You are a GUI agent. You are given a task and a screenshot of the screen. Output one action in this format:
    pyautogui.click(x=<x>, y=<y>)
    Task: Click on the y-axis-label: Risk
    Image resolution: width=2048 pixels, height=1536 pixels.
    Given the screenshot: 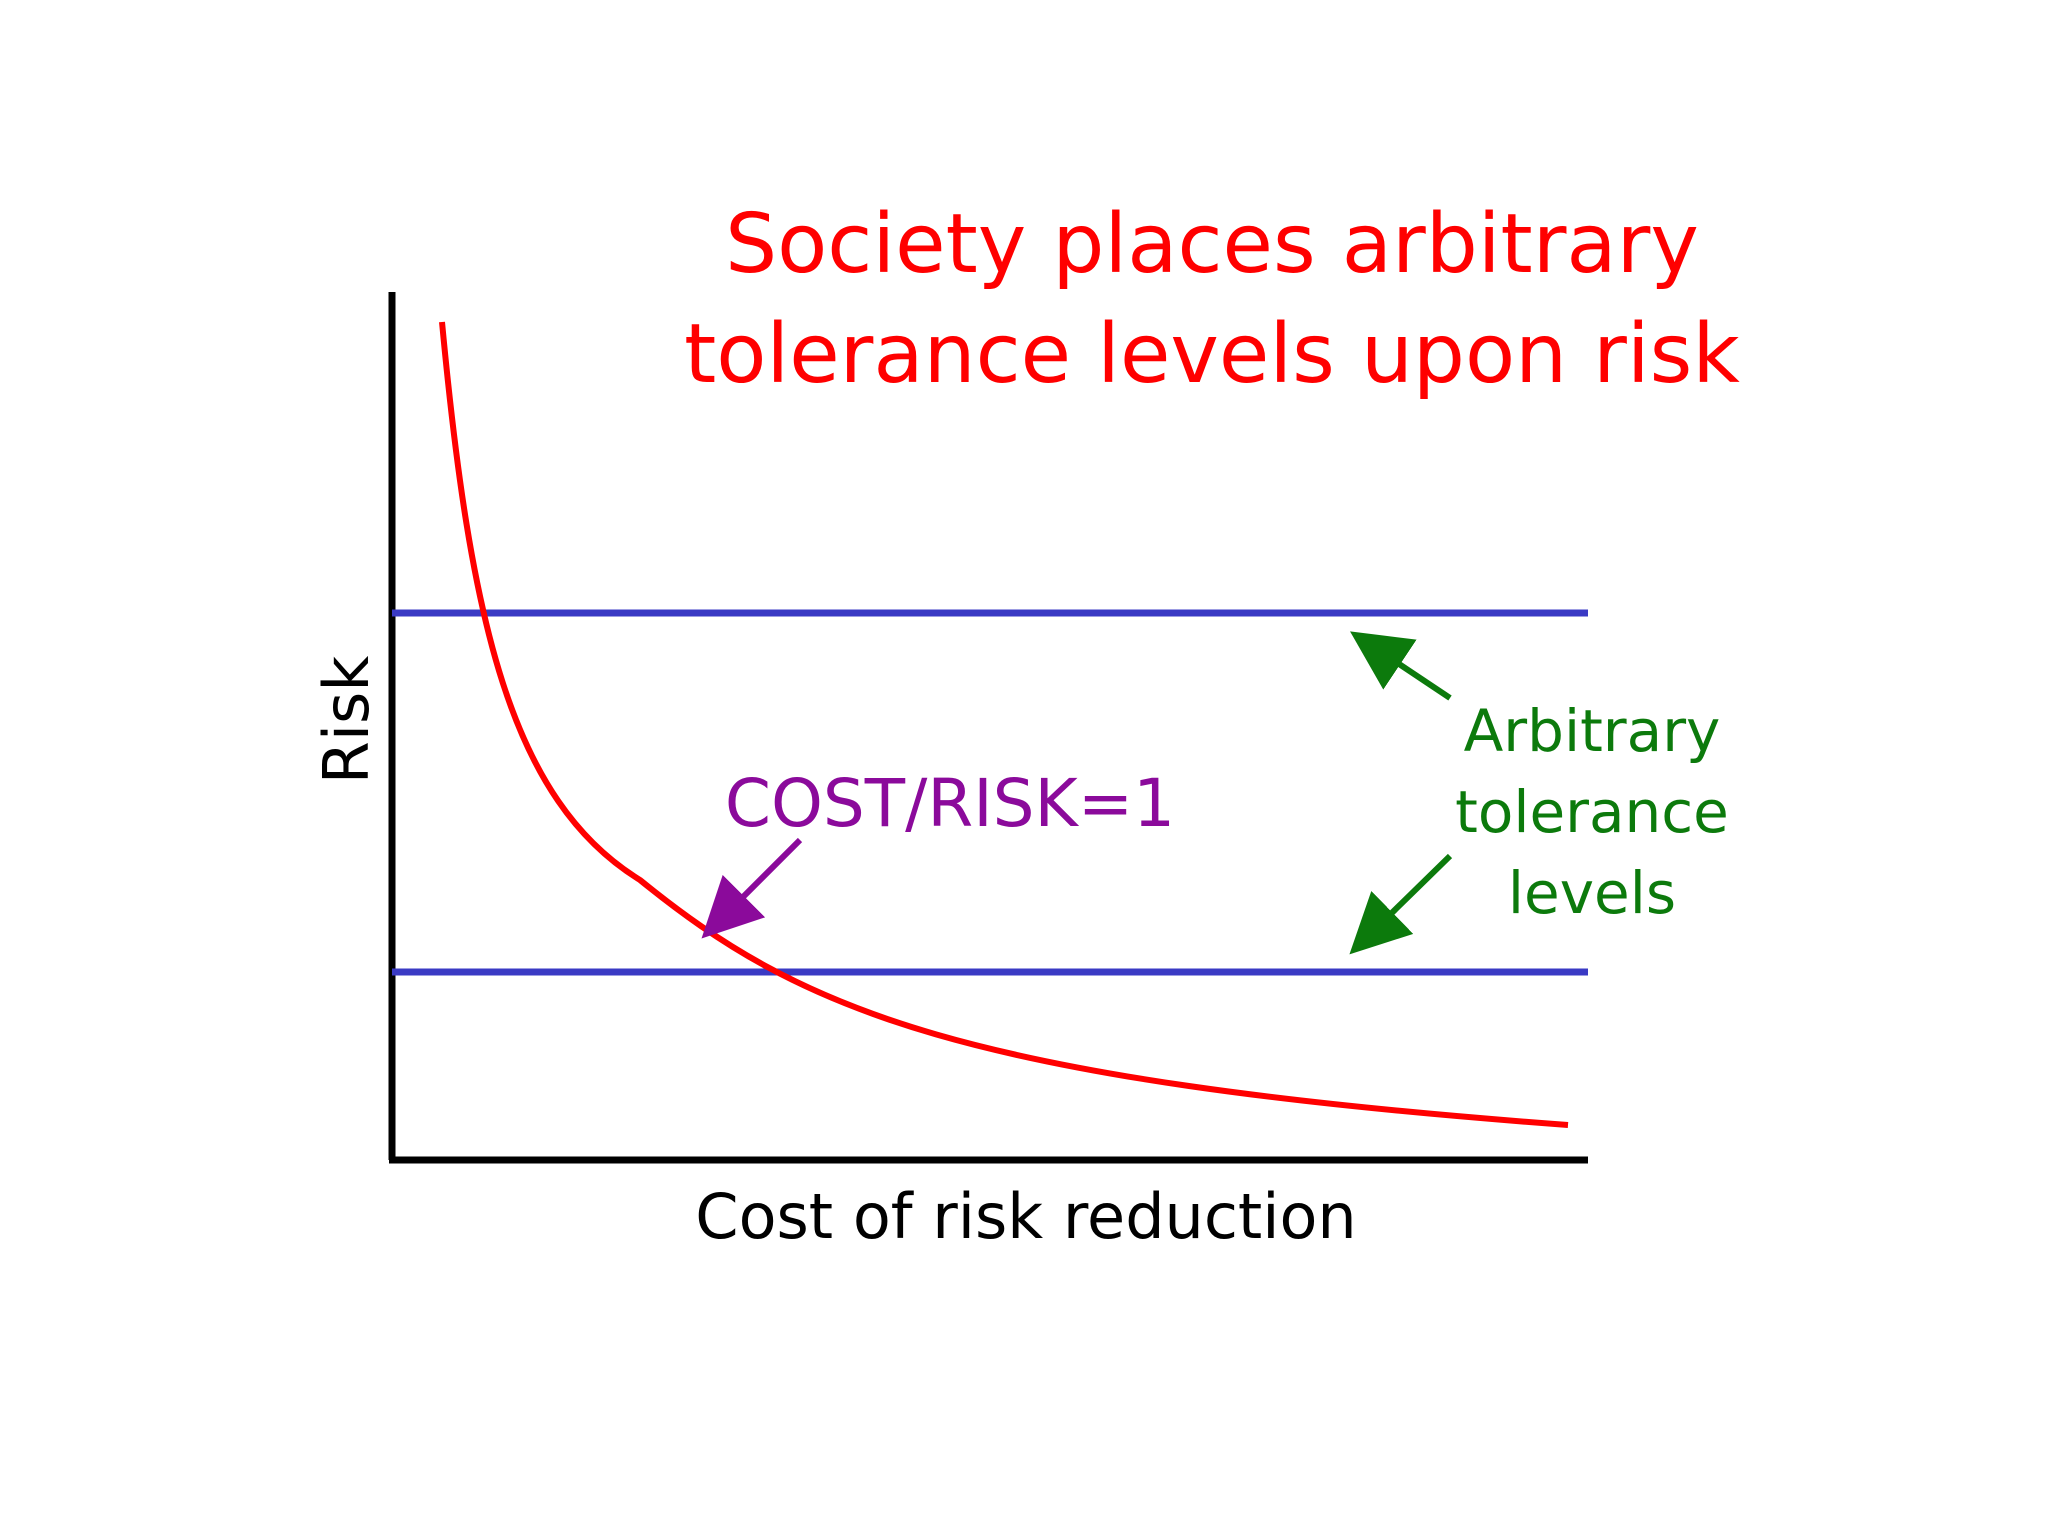 What is the action you would take?
    pyautogui.click(x=346, y=720)
    